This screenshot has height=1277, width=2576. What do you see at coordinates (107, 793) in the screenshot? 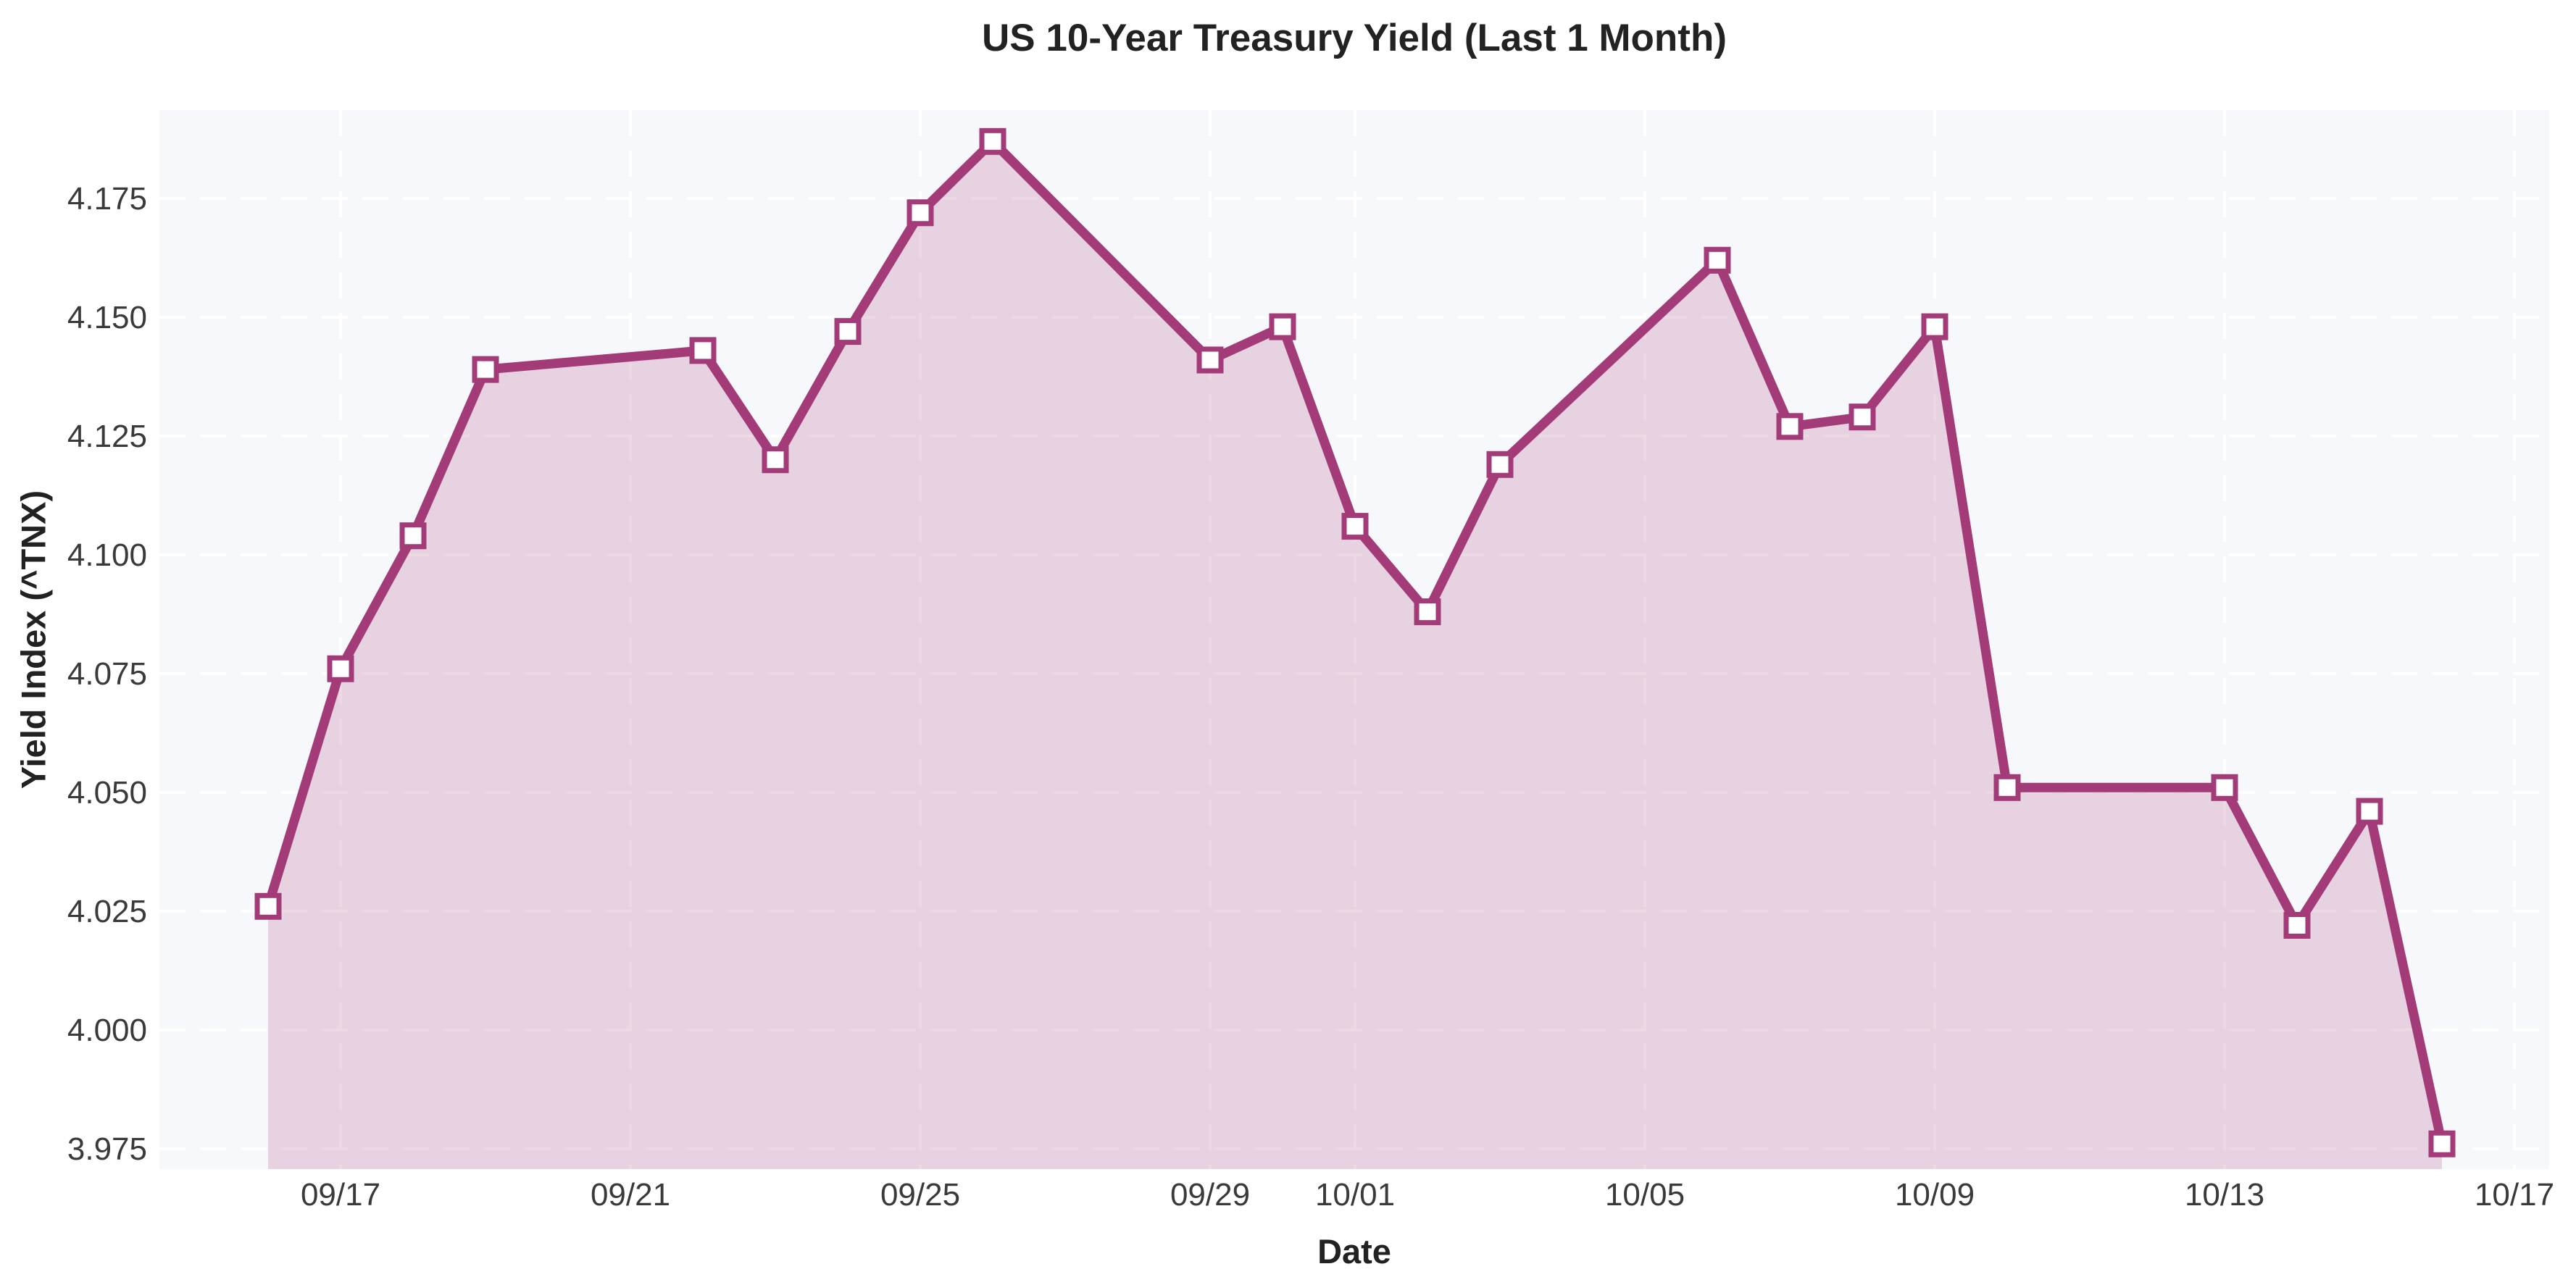
I see `y-tick-label: 4.050` at bounding box center [107, 793].